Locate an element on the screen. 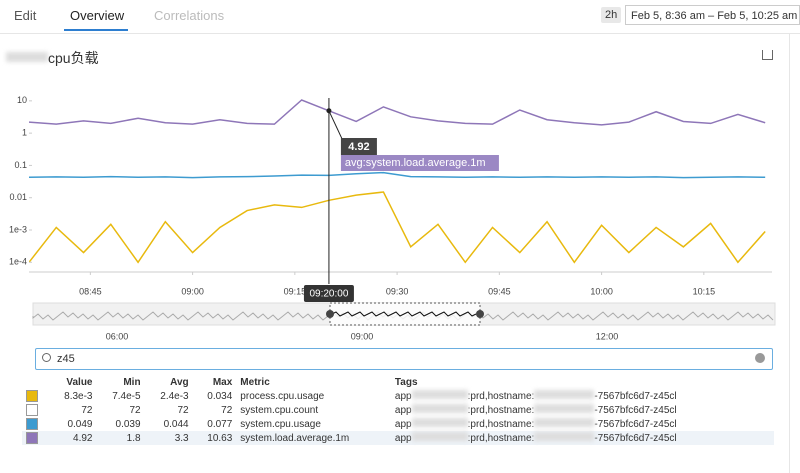  cursor-time-bg is located at coordinates (328, 293).